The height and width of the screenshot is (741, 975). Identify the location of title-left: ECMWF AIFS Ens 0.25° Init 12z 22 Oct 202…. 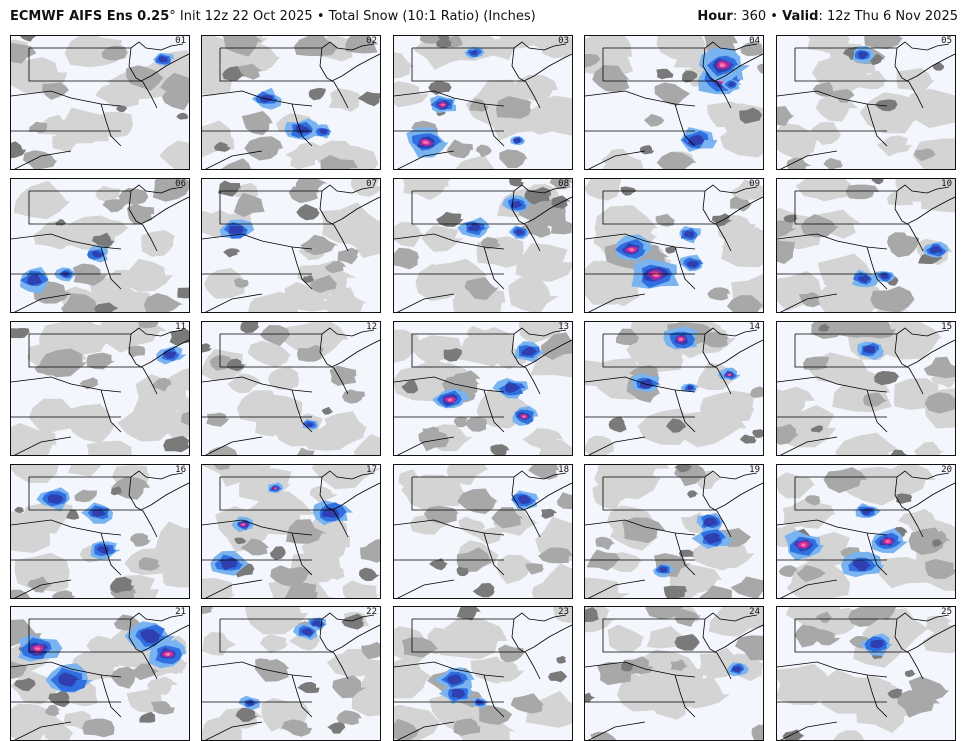
(273, 16).